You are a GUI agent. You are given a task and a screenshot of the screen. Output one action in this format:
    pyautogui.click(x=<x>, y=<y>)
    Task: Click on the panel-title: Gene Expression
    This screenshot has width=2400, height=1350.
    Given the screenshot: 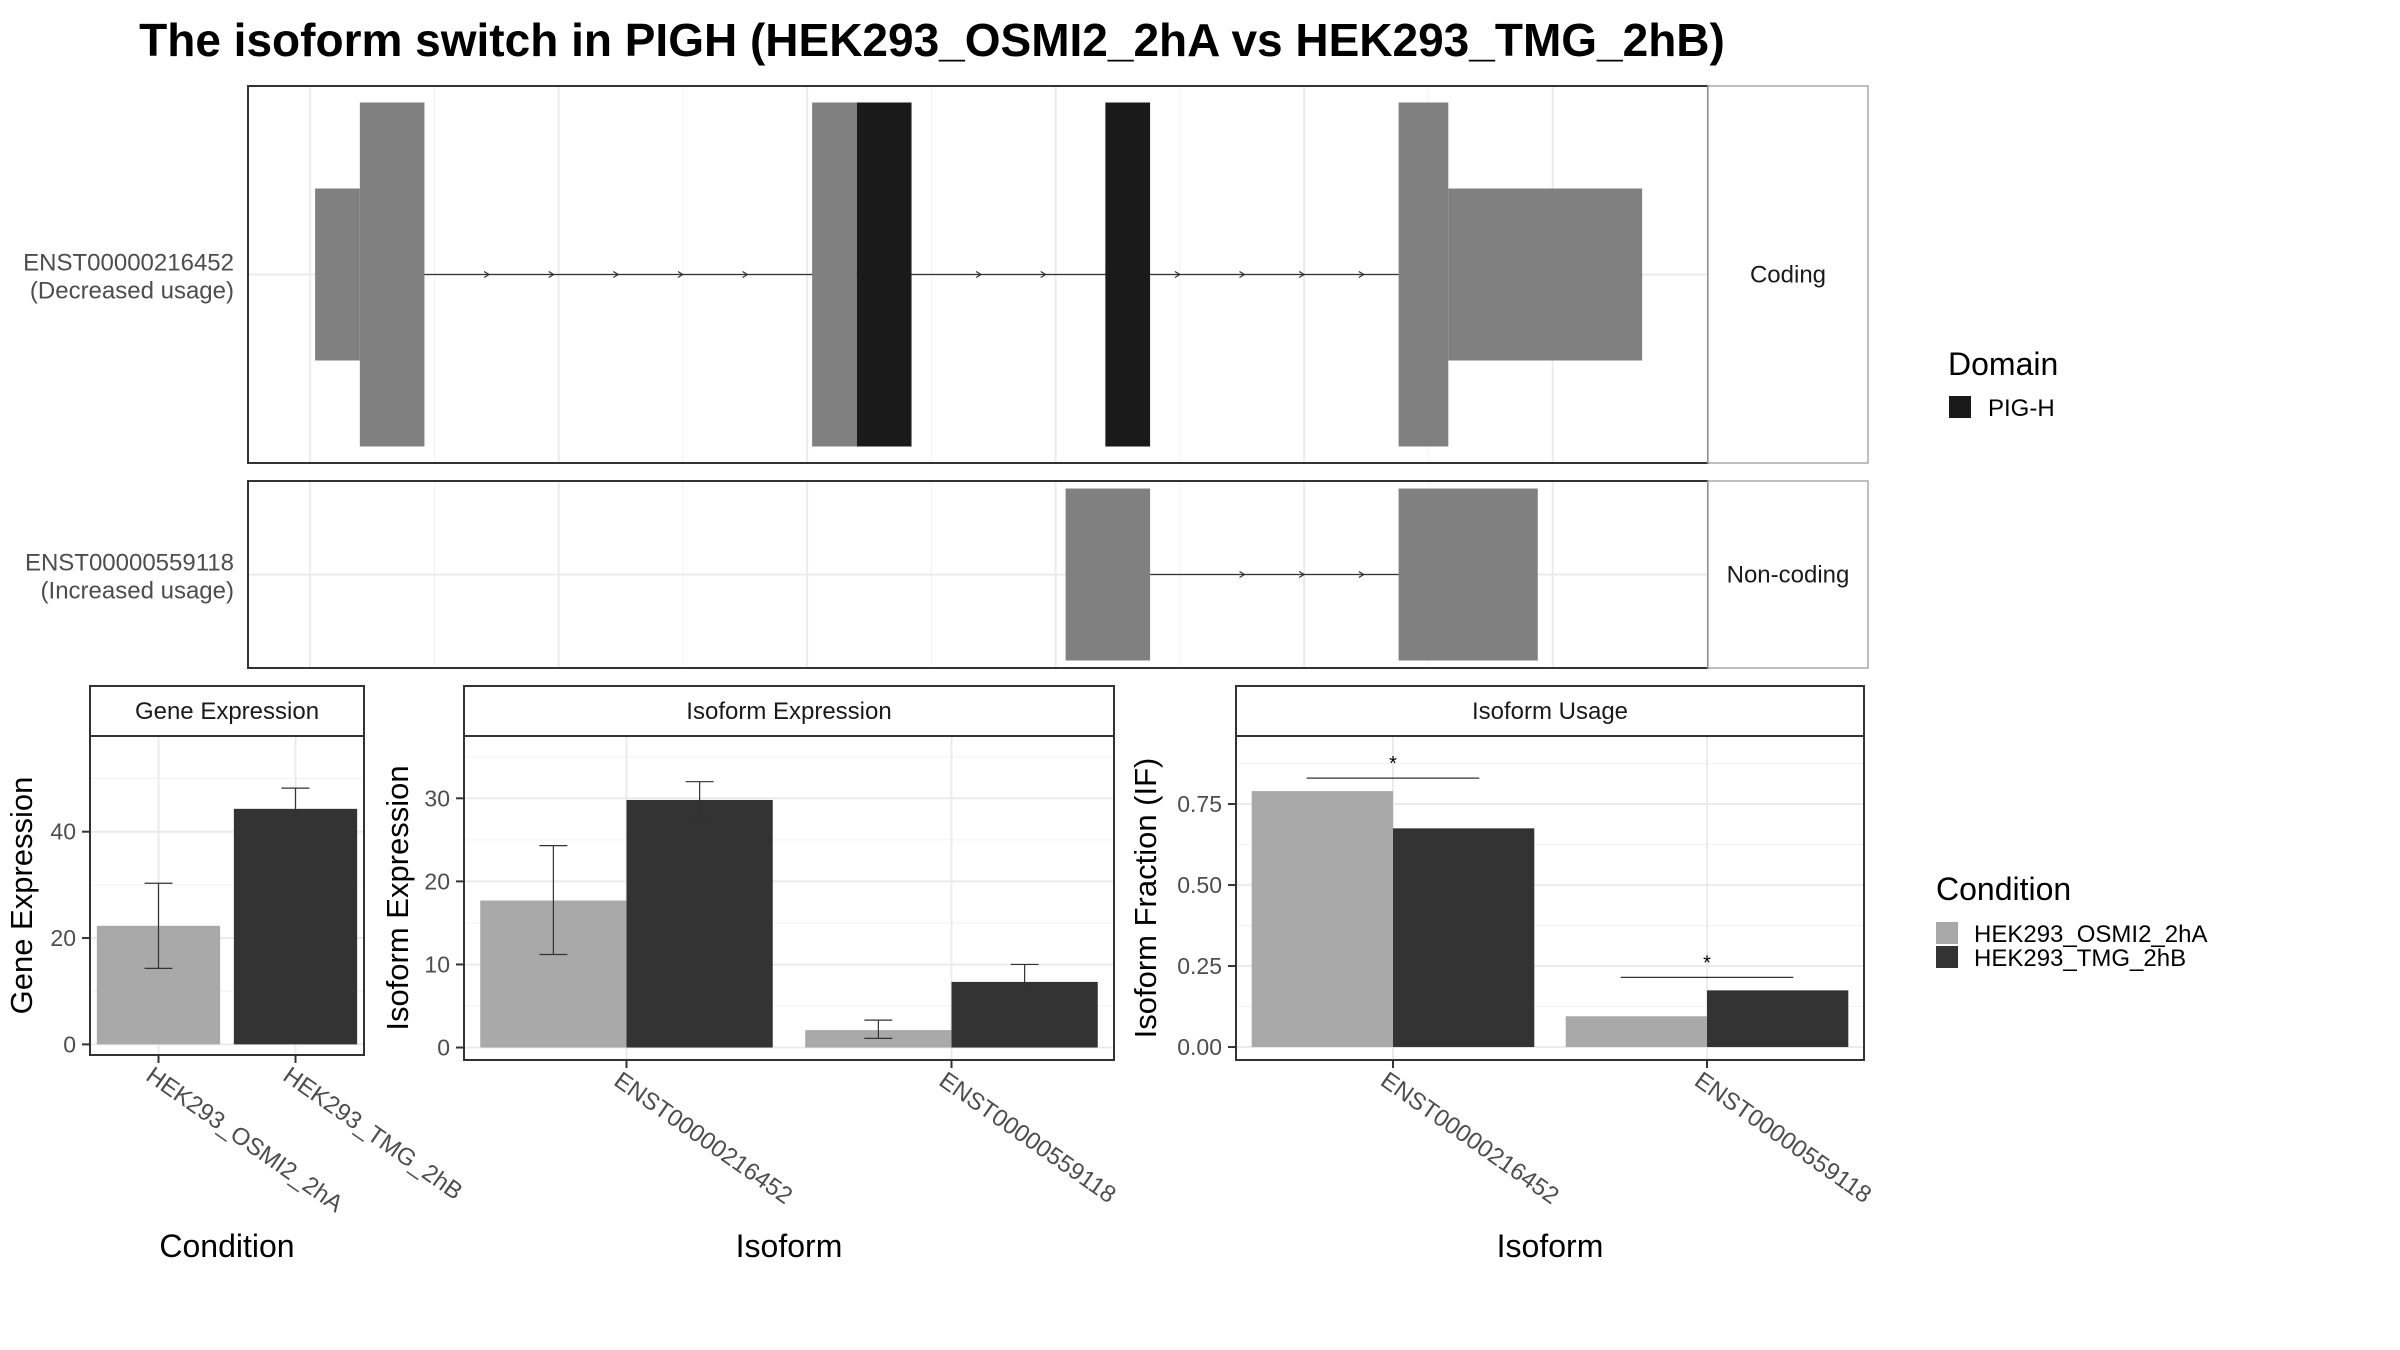 What is the action you would take?
    pyautogui.click(x=227, y=711)
    